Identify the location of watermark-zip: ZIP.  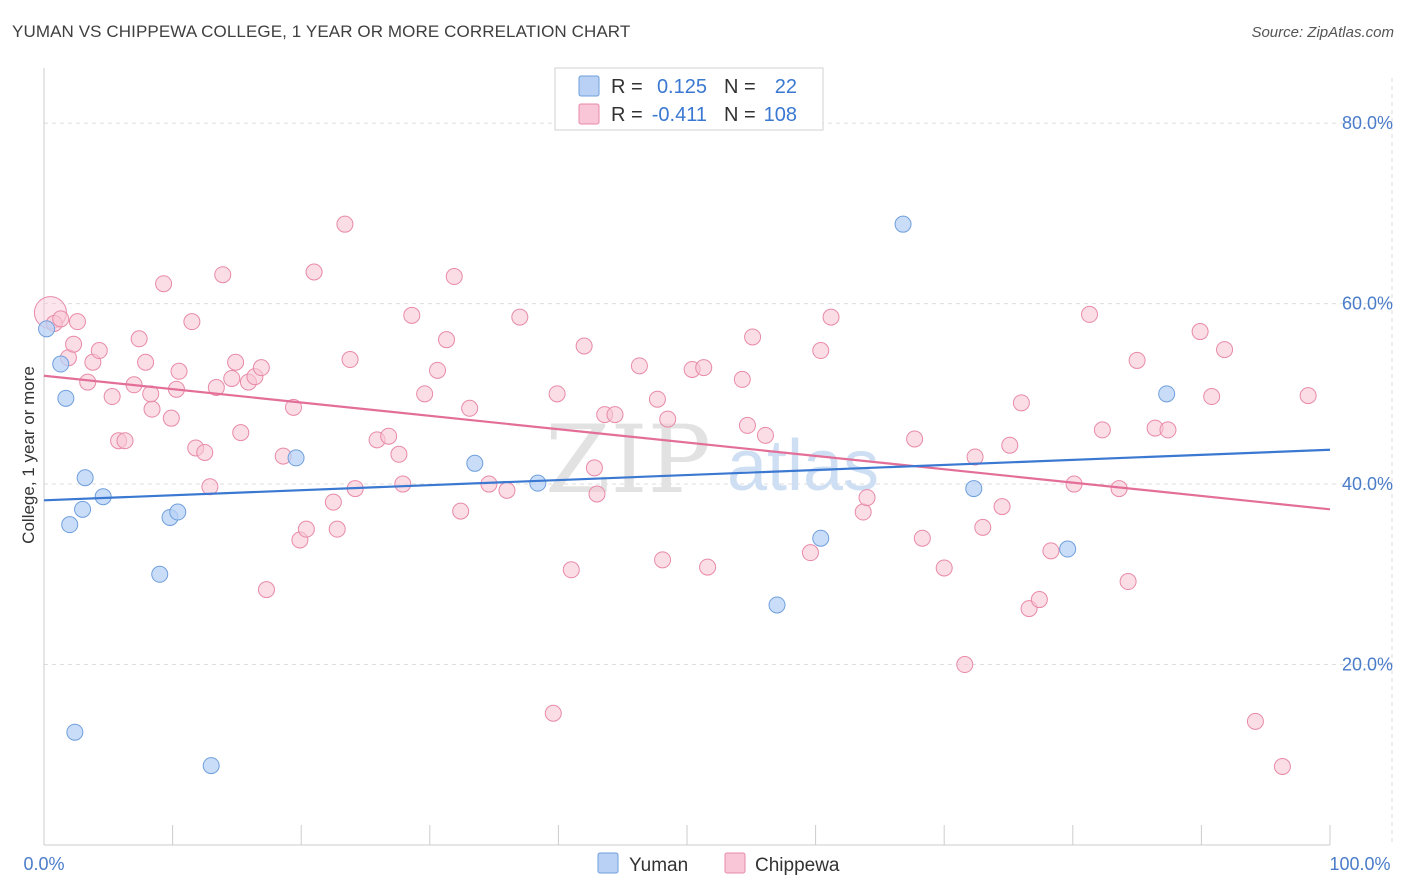
(628, 460).